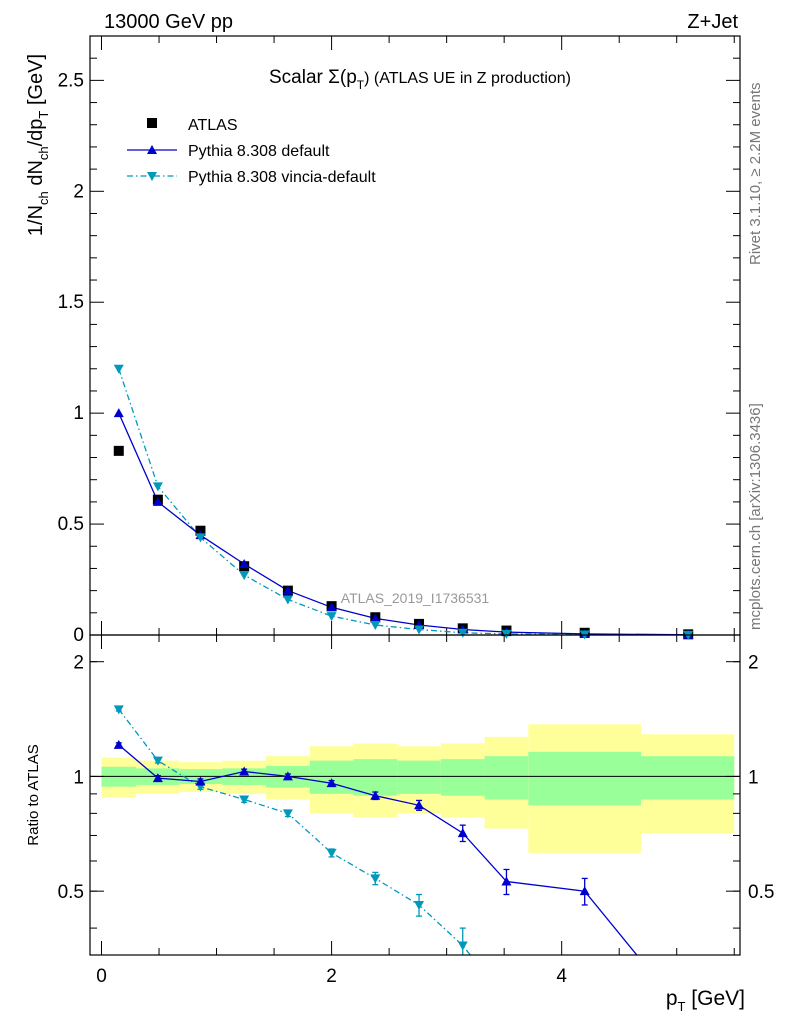 The height and width of the screenshot is (1024, 786). I want to click on chart-title-sub: T, so click(361, 85).